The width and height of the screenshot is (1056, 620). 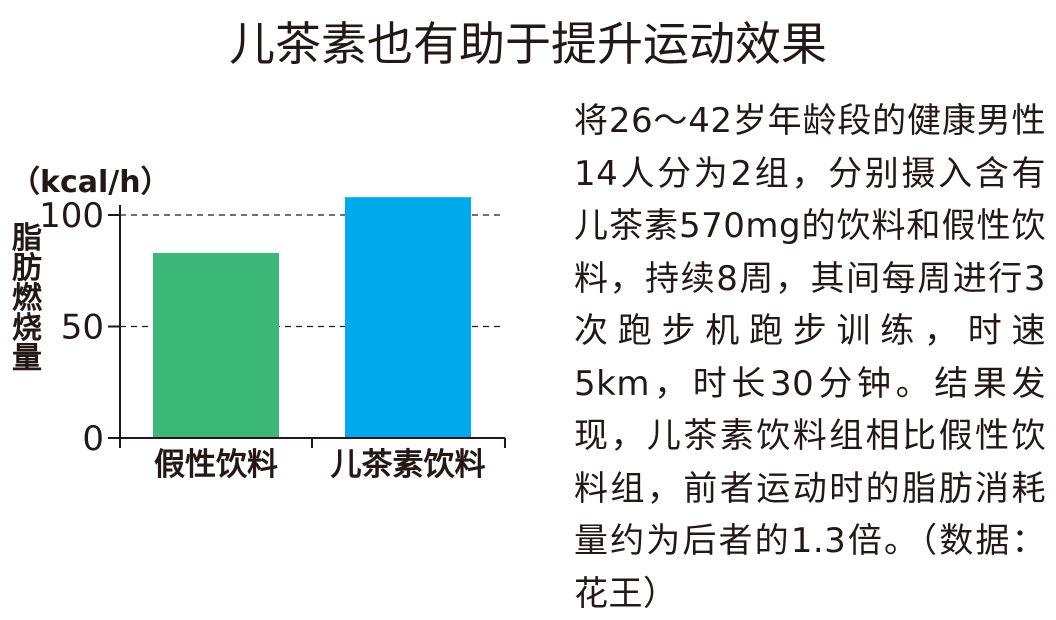 I want to click on x-category-label: 儿茶素饮料, so click(x=408, y=465).